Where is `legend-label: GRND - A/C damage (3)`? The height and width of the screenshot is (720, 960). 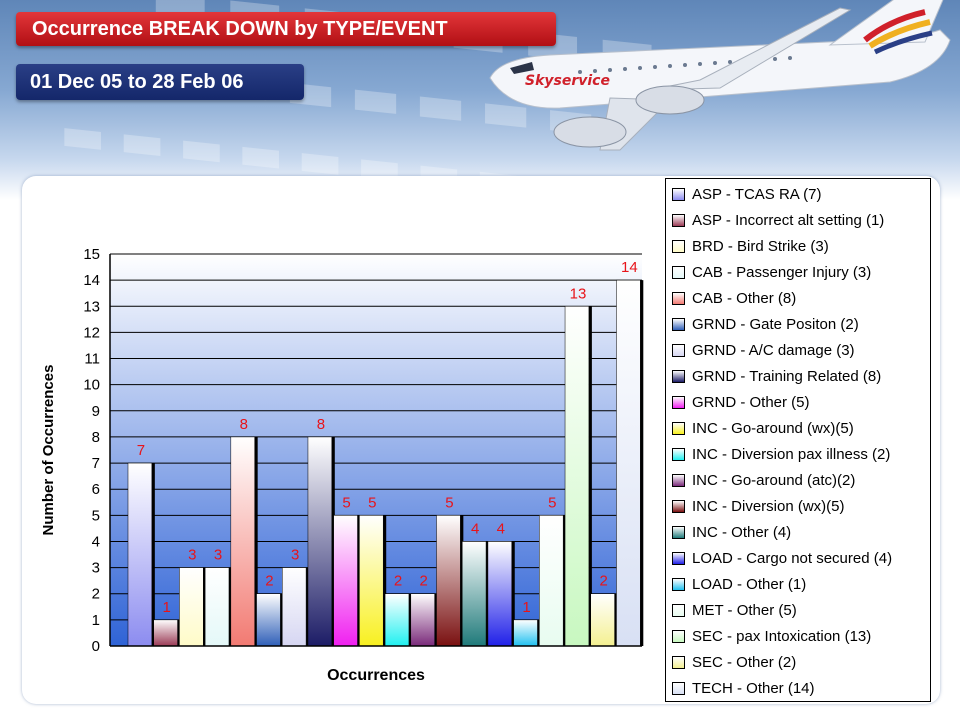
legend-label: GRND - A/C damage (3) is located at coordinates (773, 350).